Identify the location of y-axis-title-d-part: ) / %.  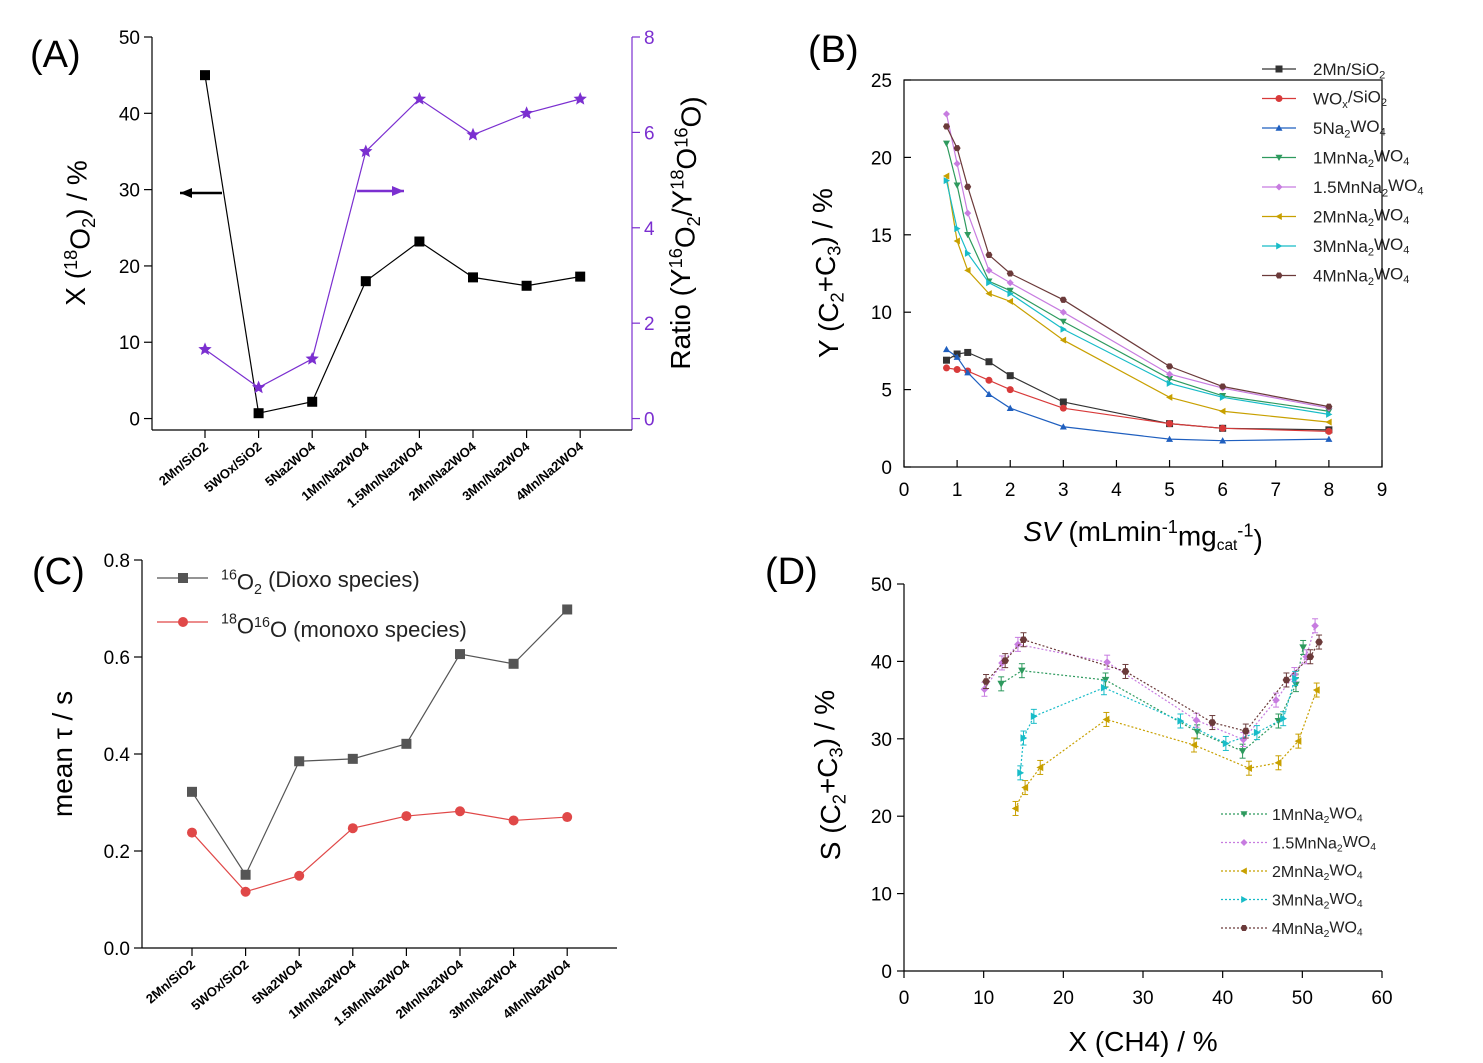
(824, 719).